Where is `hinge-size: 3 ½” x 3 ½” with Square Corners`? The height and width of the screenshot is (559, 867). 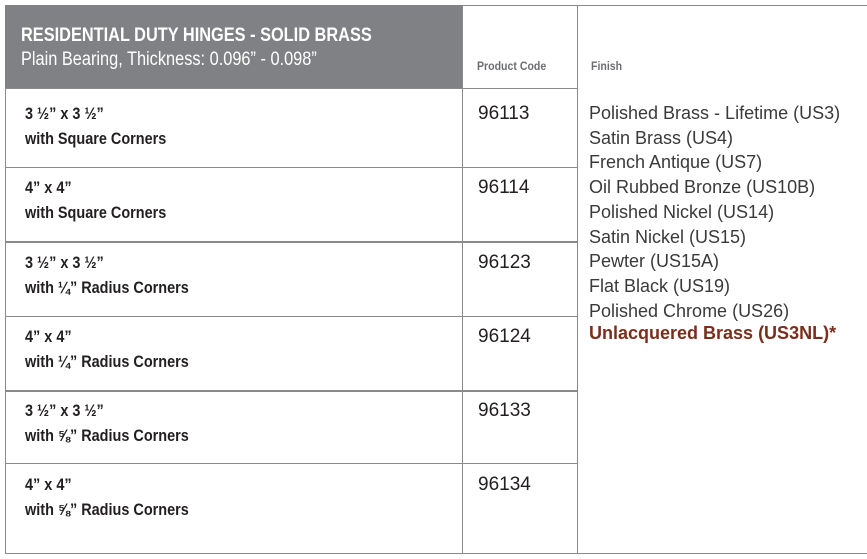 hinge-size: 3 ½” x 3 ½” with Square Corners is located at coordinates (96, 126).